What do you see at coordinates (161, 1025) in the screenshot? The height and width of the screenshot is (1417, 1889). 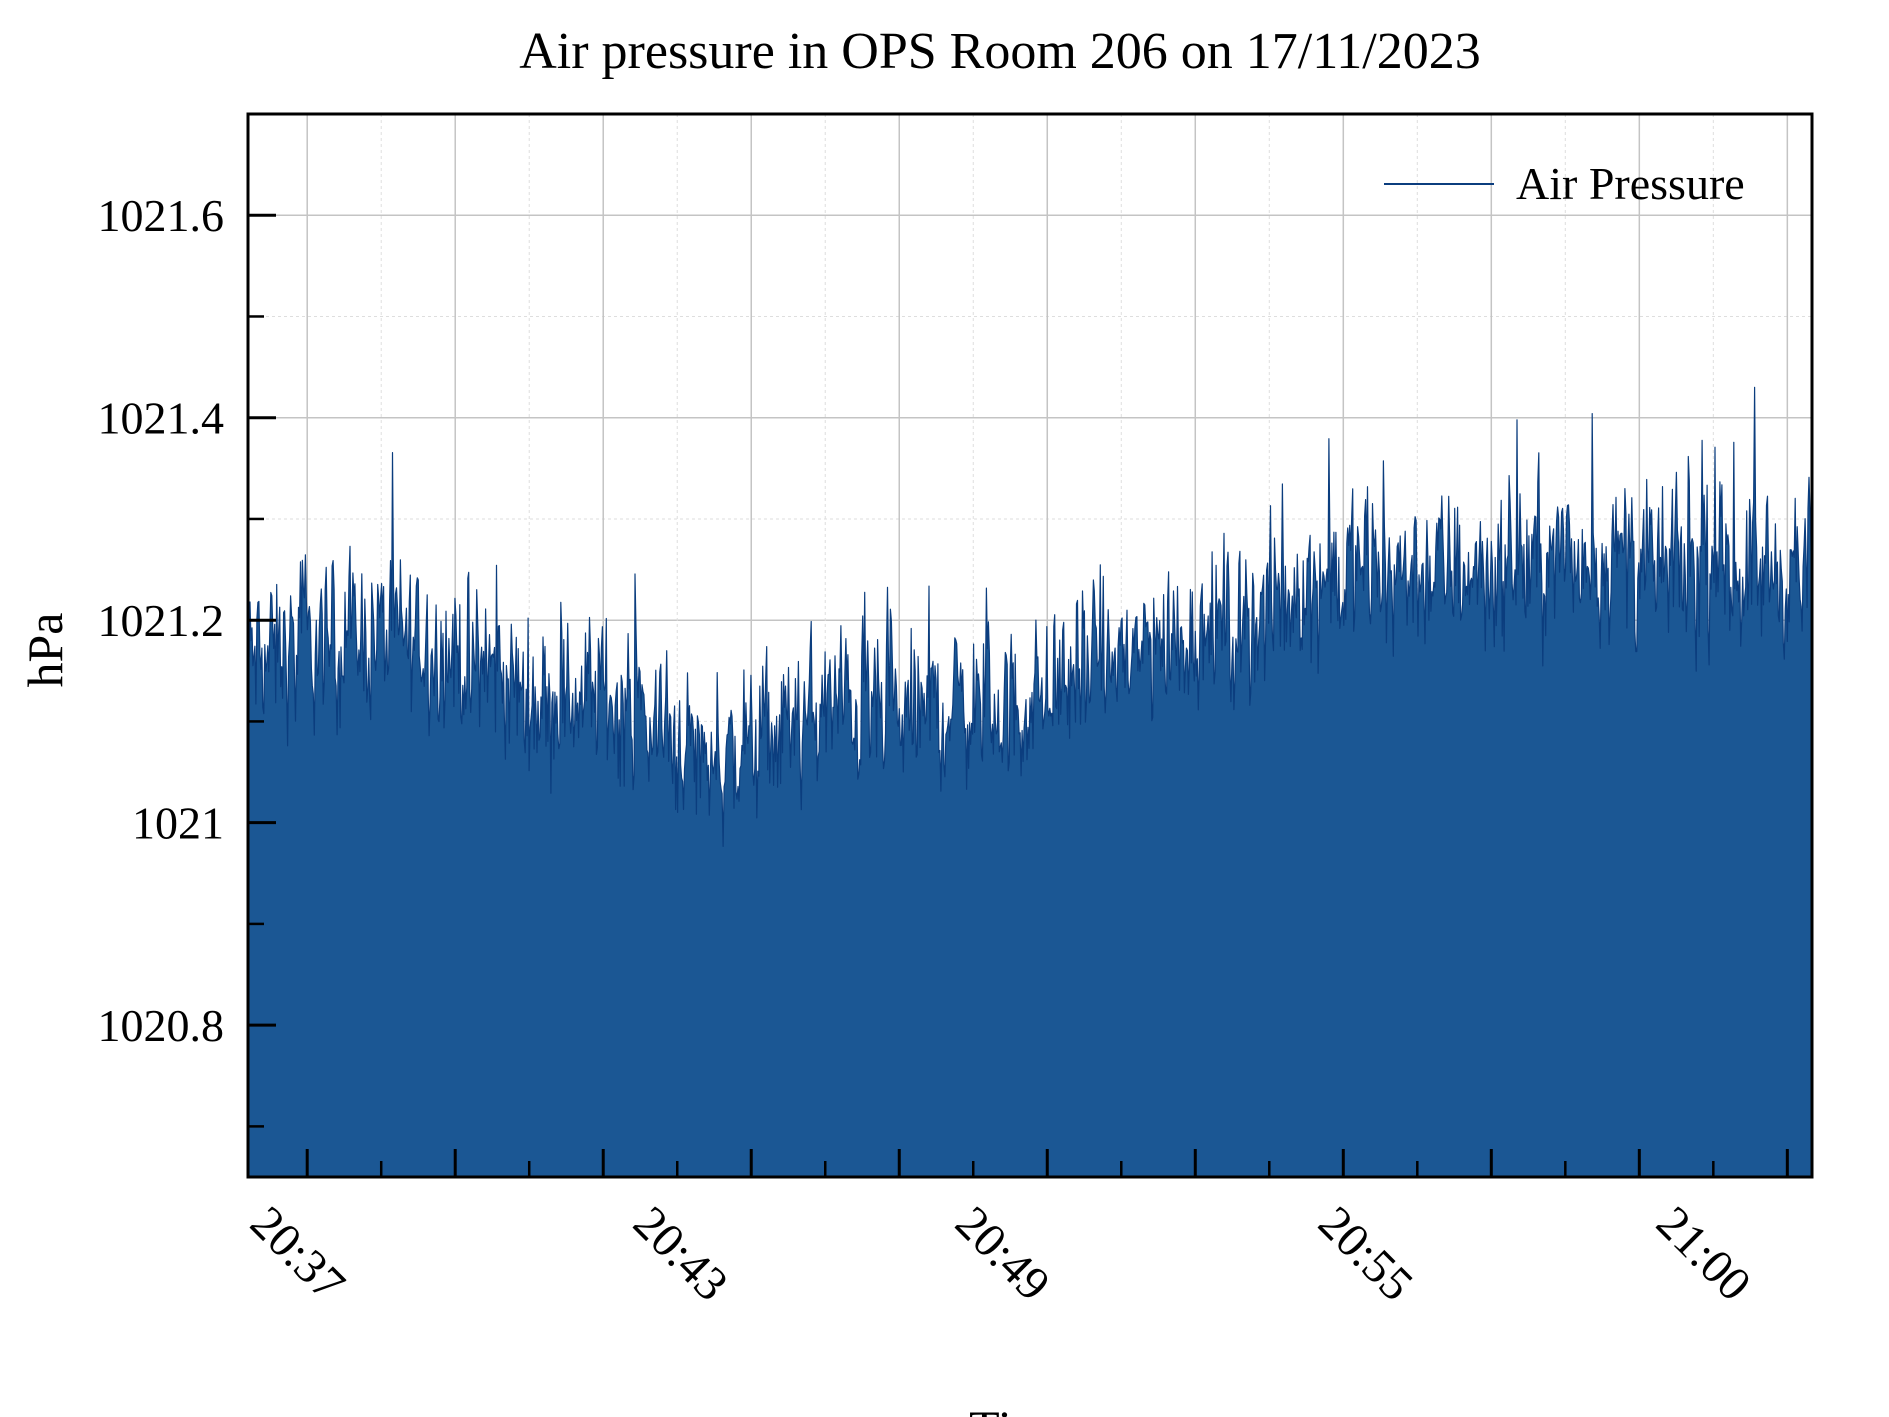 I see `y-tick-label: 1020.8` at bounding box center [161, 1025].